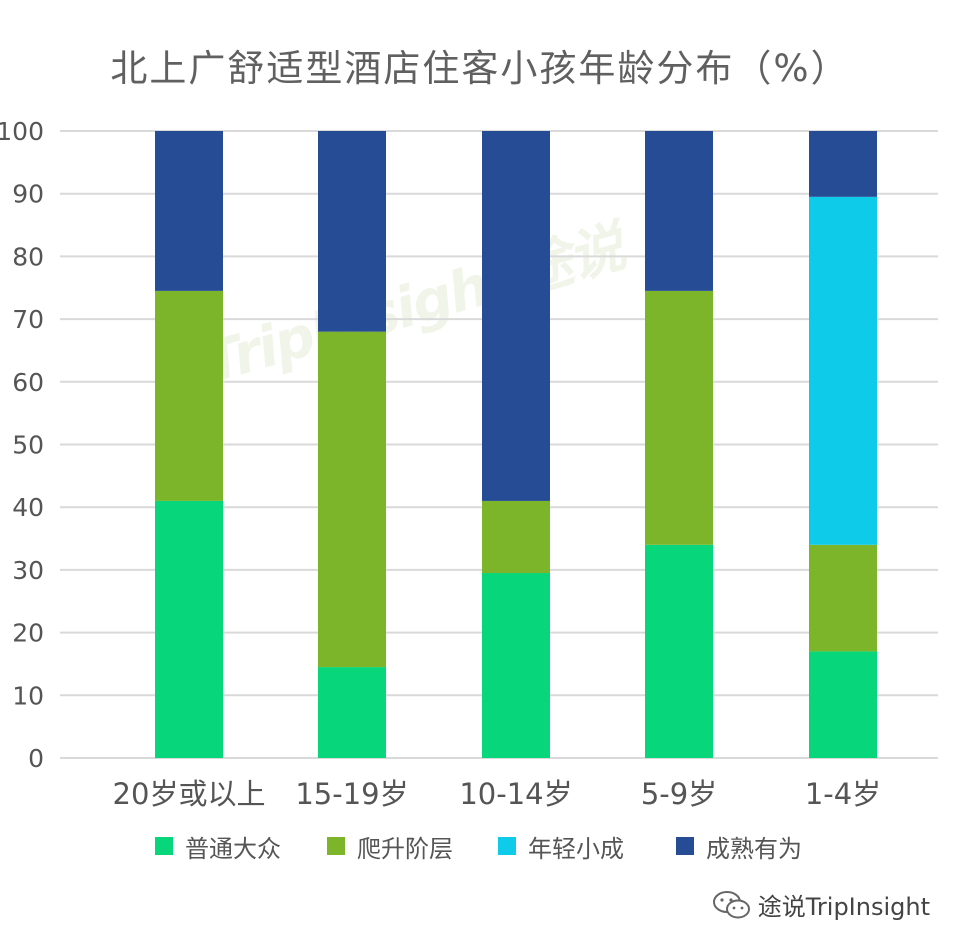 The image size is (960, 946). What do you see at coordinates (28, 445) in the screenshot?
I see `y-tick-label: 50` at bounding box center [28, 445].